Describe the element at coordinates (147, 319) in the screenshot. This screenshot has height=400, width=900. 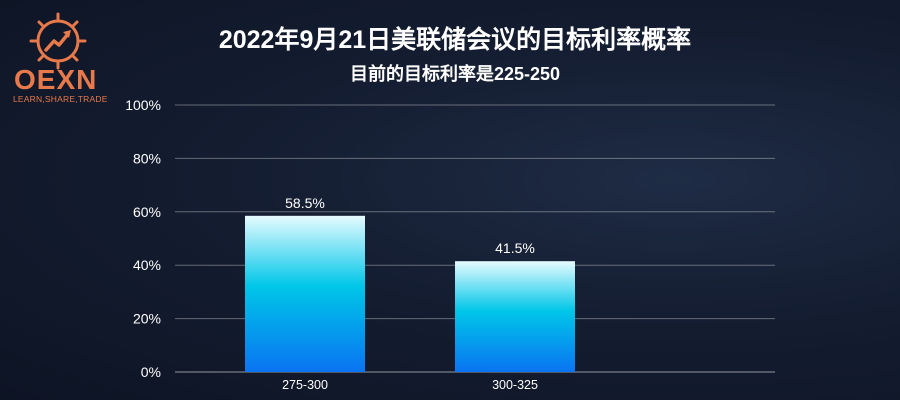
I see `y-tick-label: 20%` at that location.